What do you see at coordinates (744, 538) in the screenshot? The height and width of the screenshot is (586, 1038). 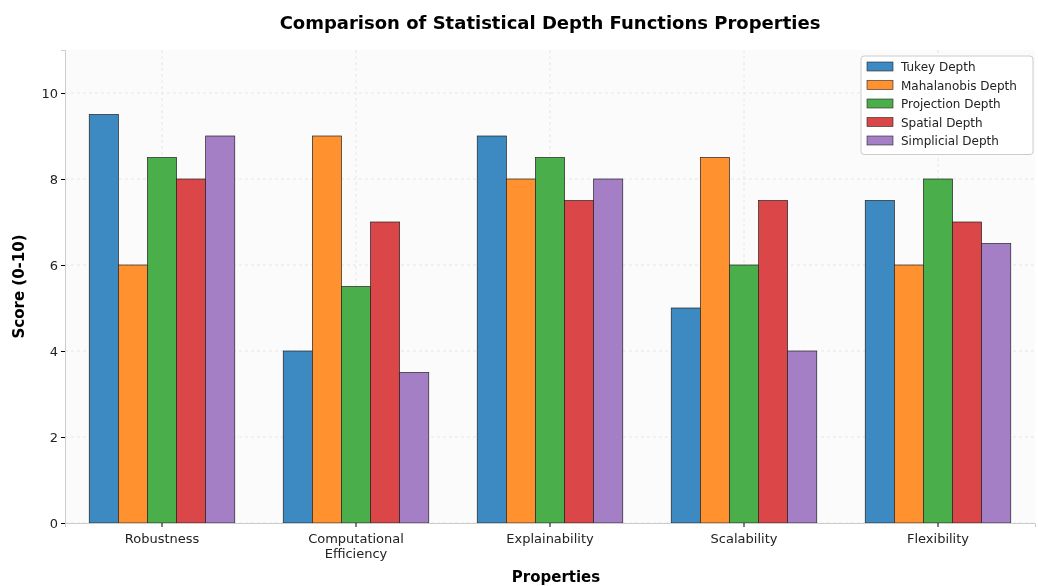 I see `x-tick-label: Scalability` at bounding box center [744, 538].